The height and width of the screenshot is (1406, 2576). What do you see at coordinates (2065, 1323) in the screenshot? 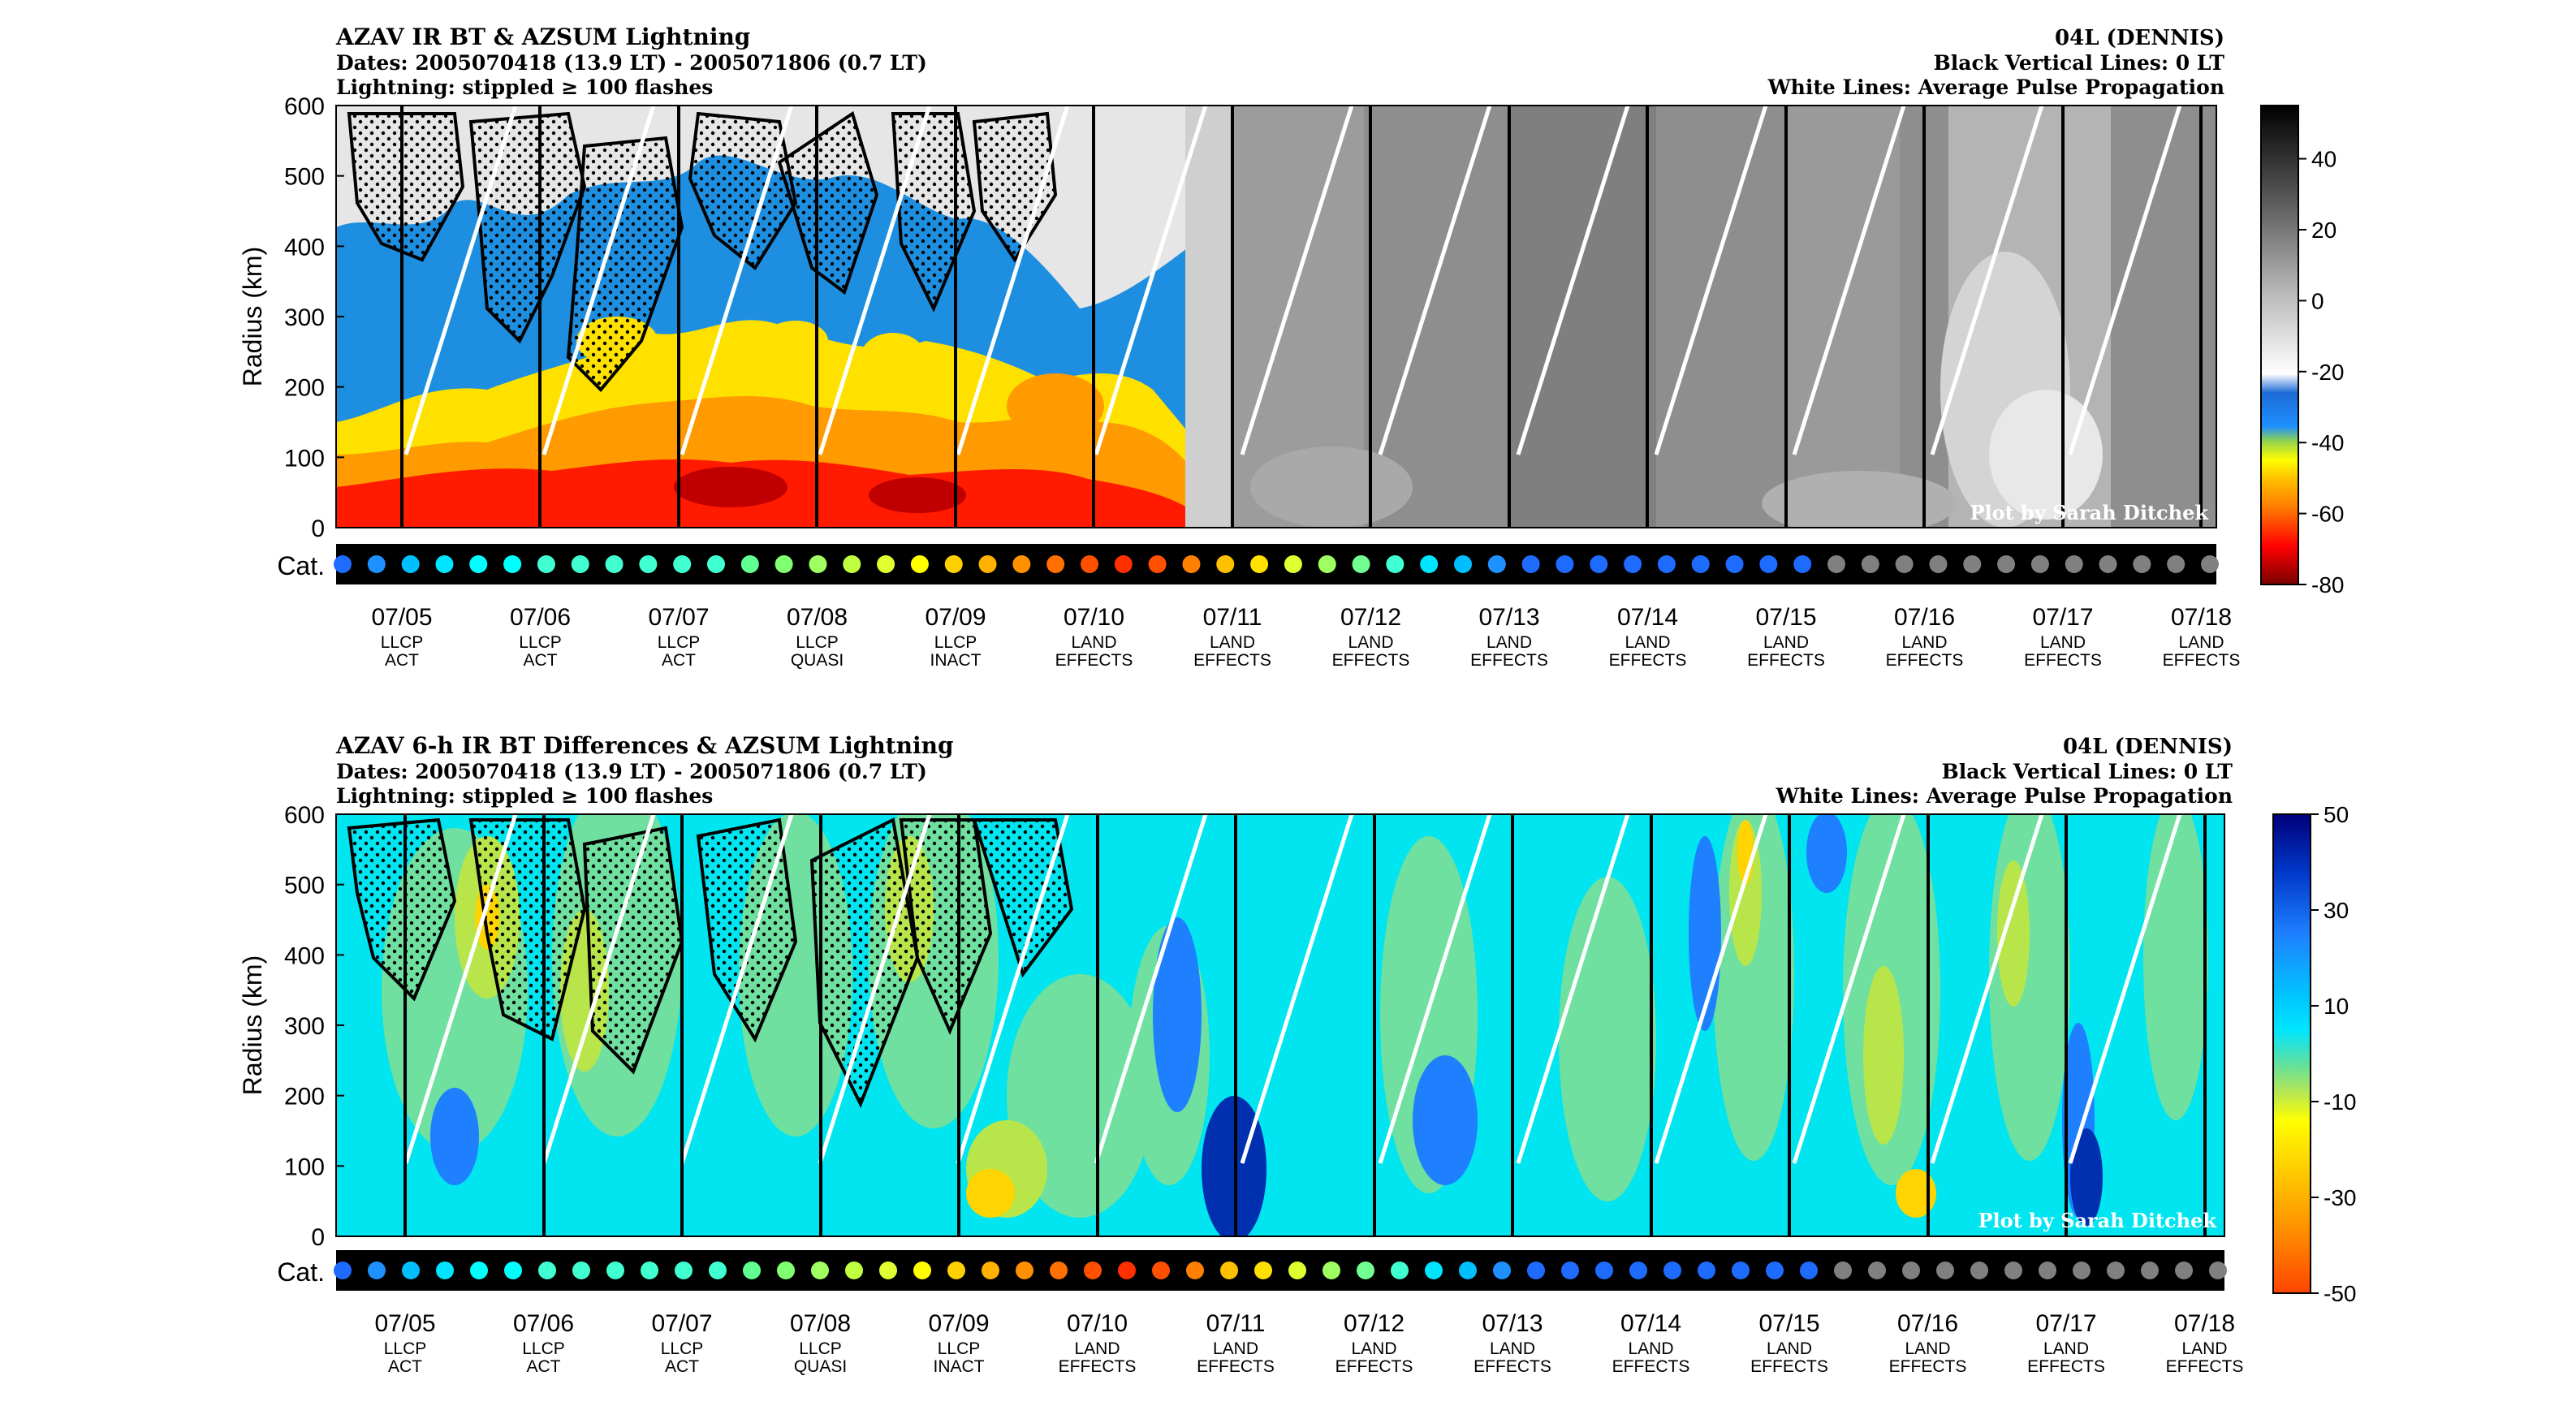
I see `date-label: 07/17` at bounding box center [2065, 1323].